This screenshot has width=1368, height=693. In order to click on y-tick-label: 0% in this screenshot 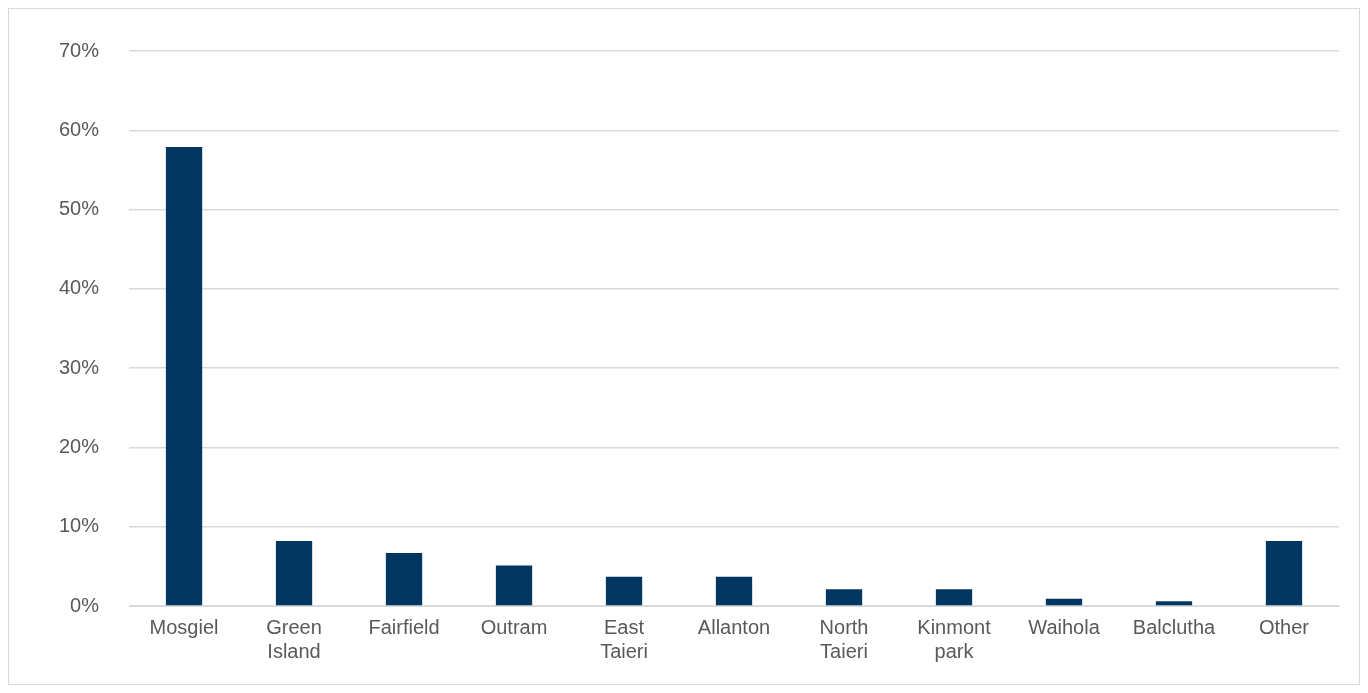, I will do `click(85, 604)`.